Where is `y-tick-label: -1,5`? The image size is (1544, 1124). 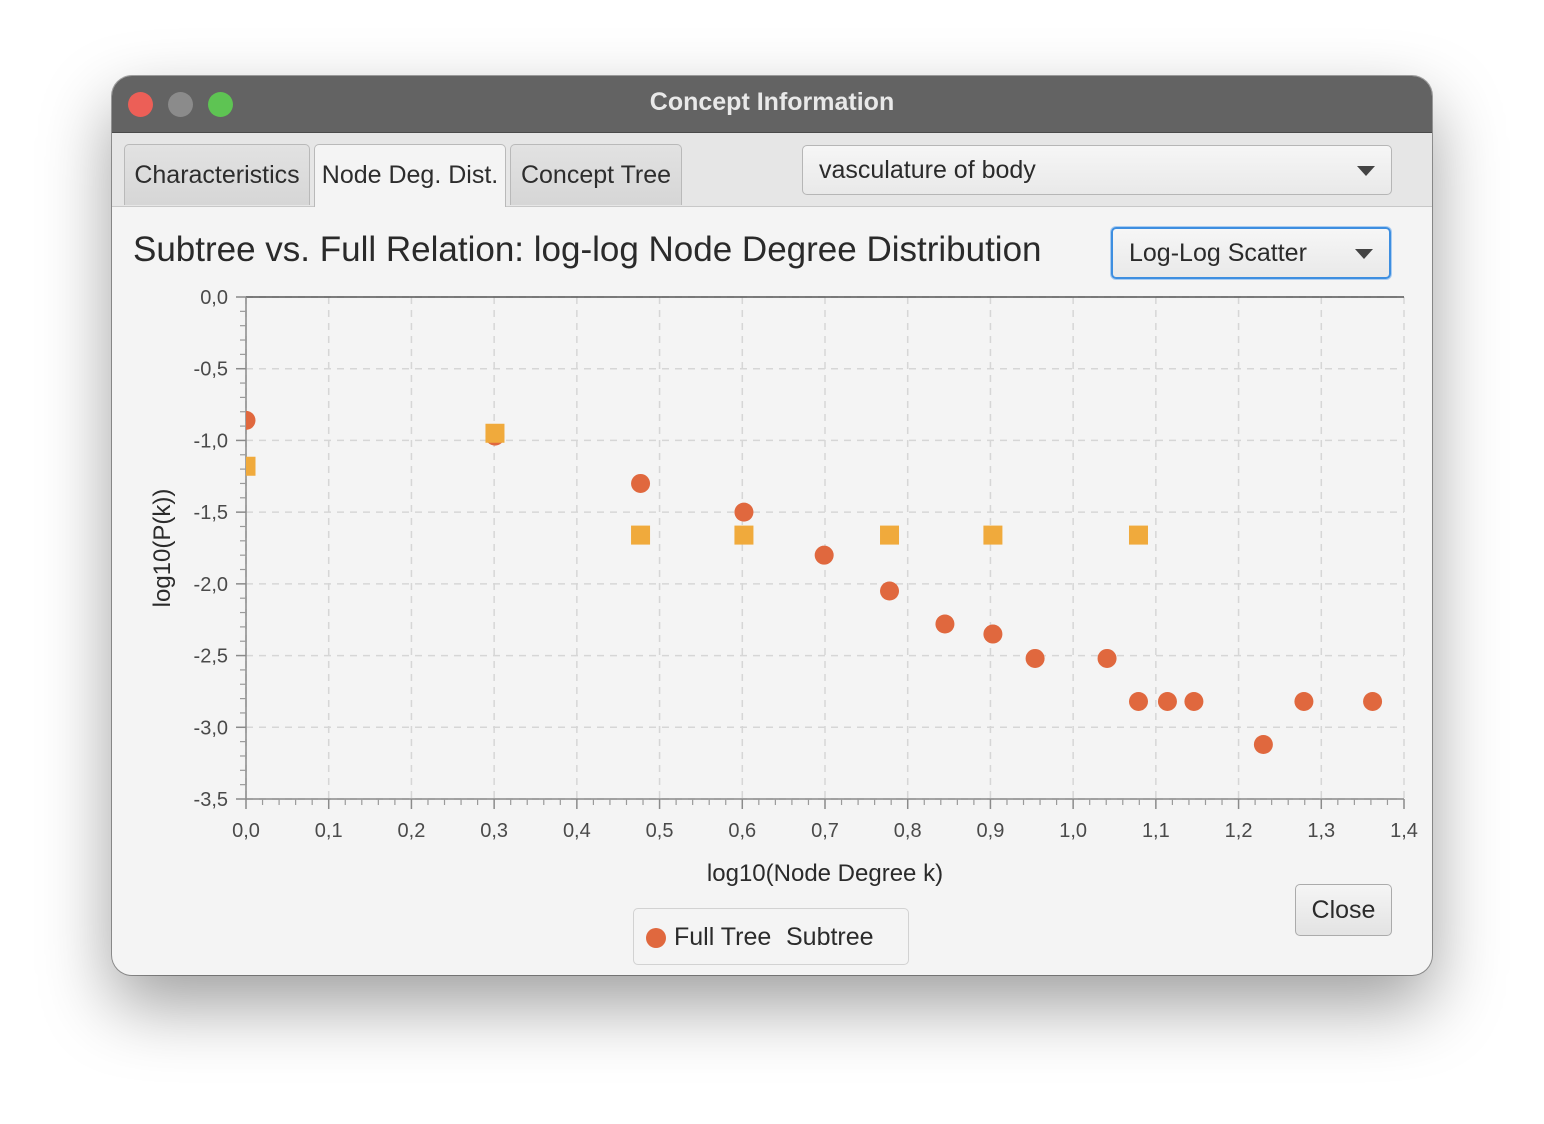 y-tick-label: -1,5 is located at coordinates (211, 513).